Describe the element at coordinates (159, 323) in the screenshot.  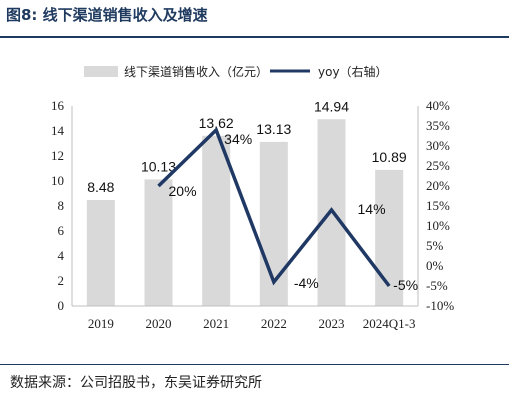
I see `x-tick-label: 2020` at that location.